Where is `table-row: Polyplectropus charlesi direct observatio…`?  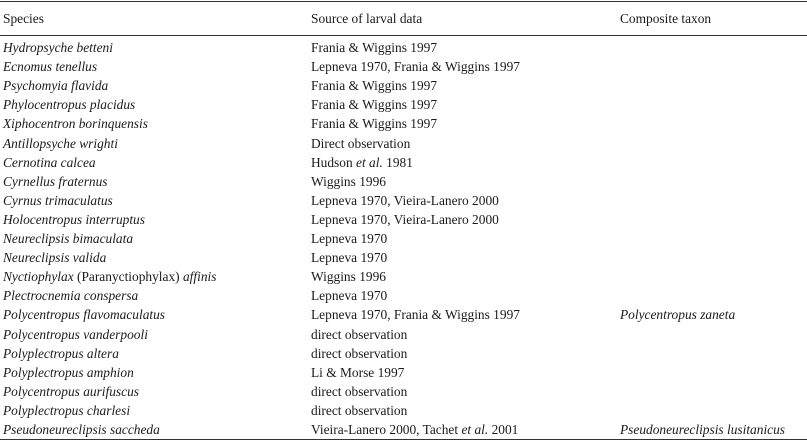 table-row: Polyplectropus charlesi direct observatio… is located at coordinates (403, 410).